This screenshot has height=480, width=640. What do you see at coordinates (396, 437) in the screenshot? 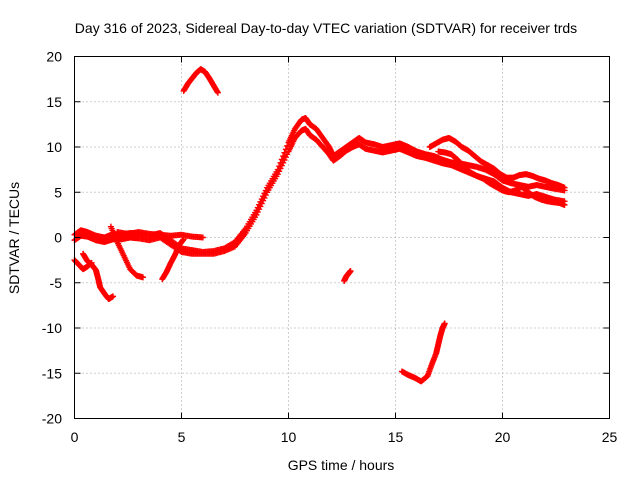
I see `x-tick-label: 15` at bounding box center [396, 437].